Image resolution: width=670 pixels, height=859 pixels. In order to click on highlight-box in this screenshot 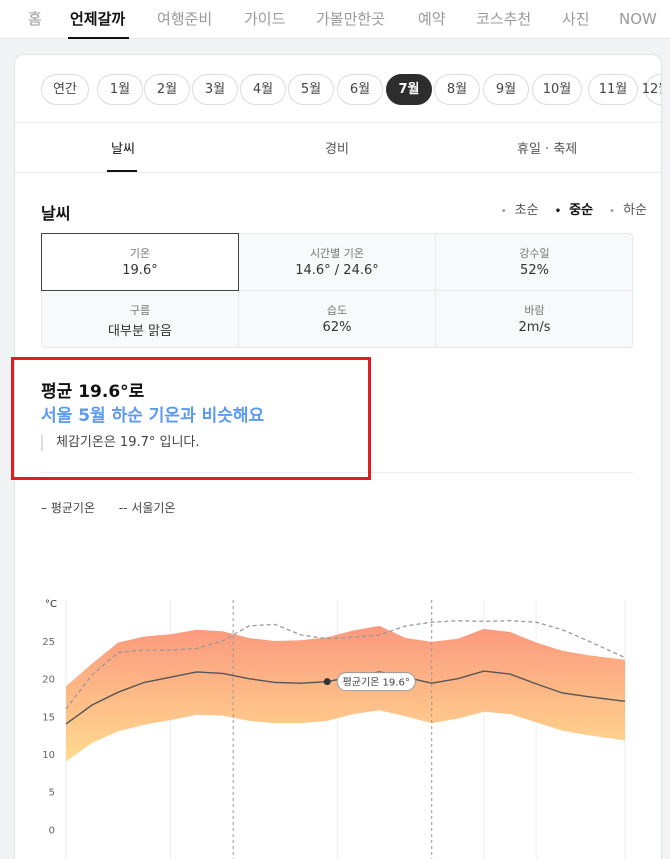, I will do `click(191, 418)`.